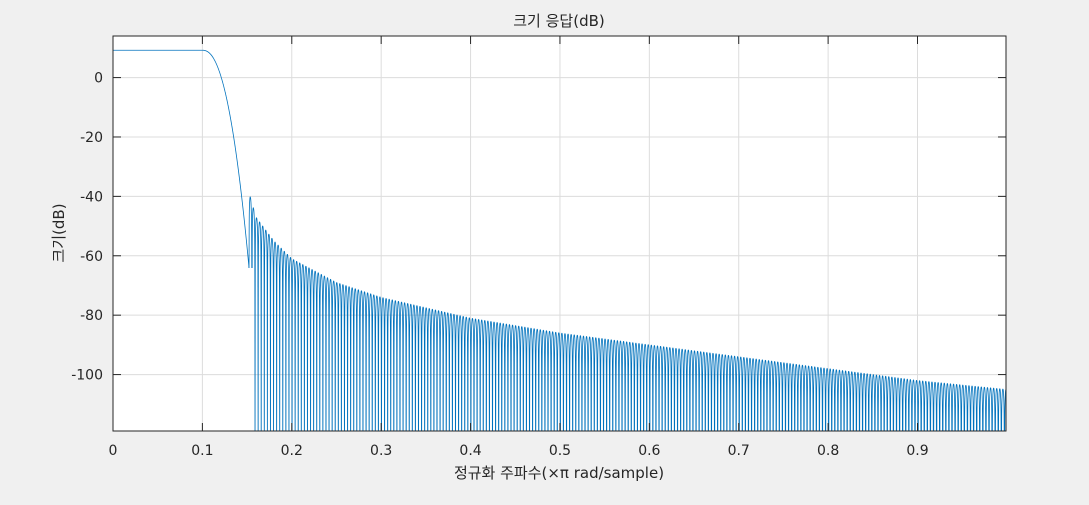 The image size is (1089, 505). I want to click on x-tick-label: 0.3, so click(381, 451).